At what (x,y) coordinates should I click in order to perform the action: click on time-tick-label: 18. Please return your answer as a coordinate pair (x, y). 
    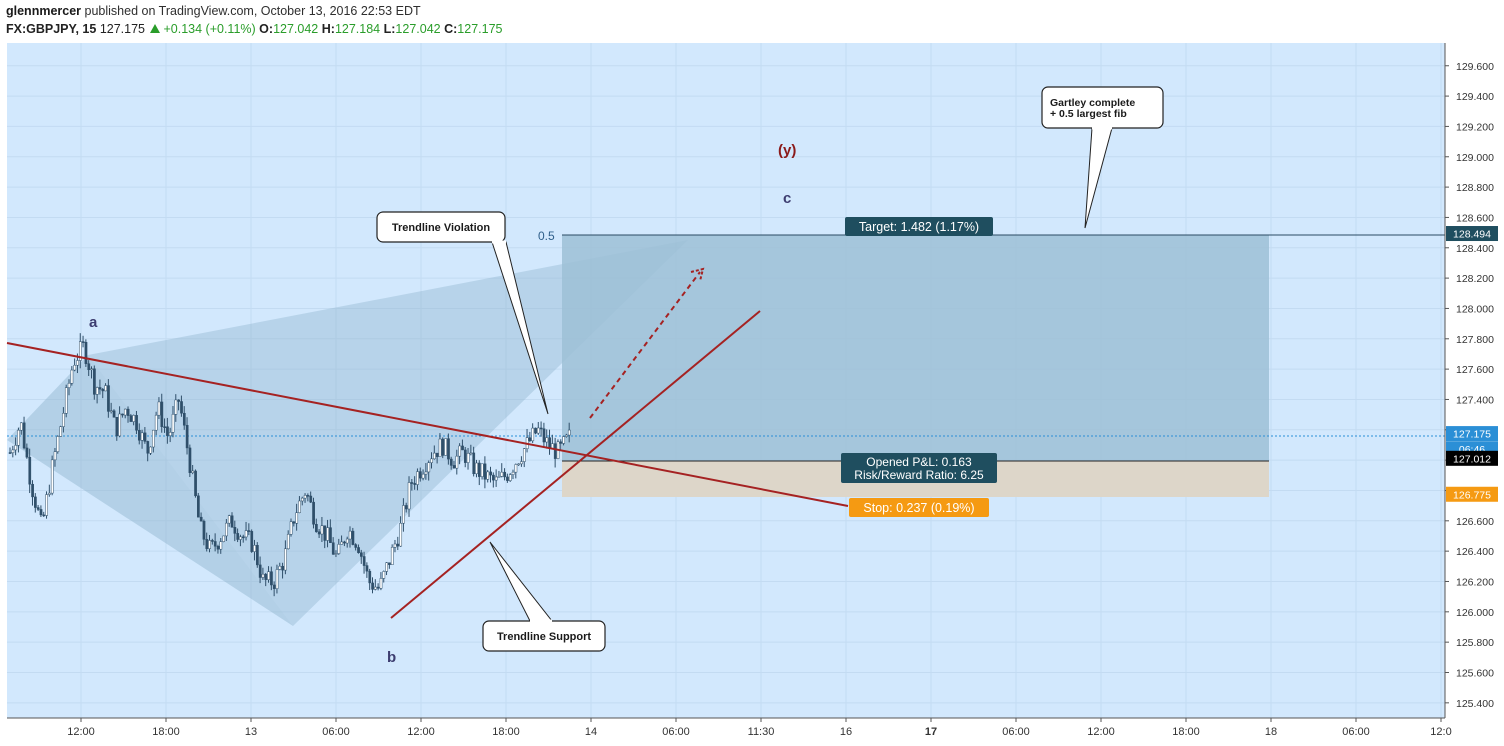
    Looking at the image, I should click on (1271, 732).